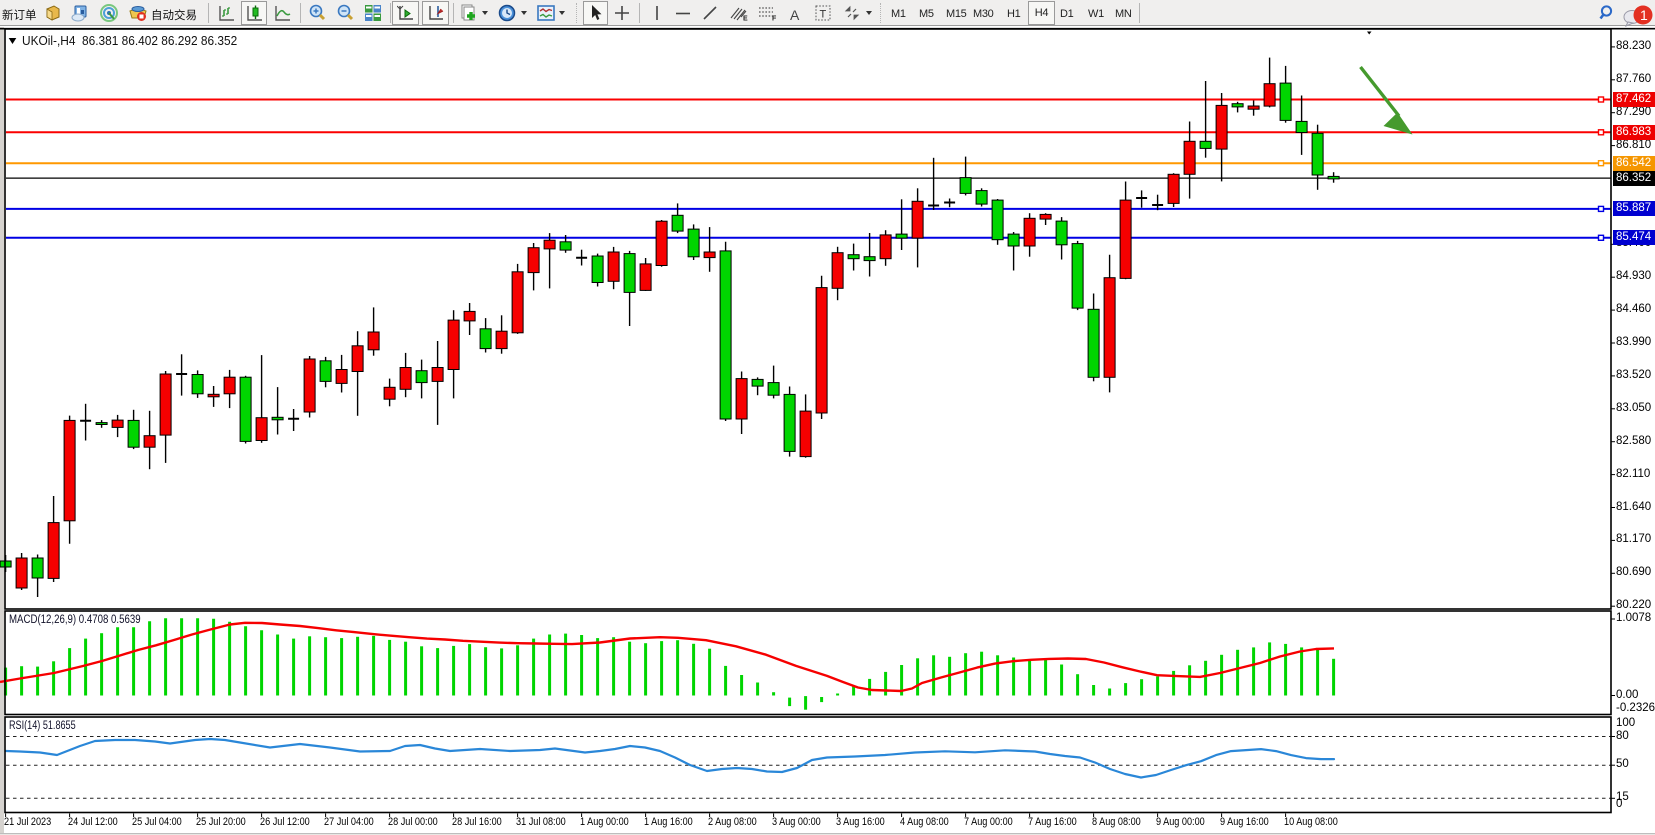  I want to click on svg-text: F, so click(774, 19).